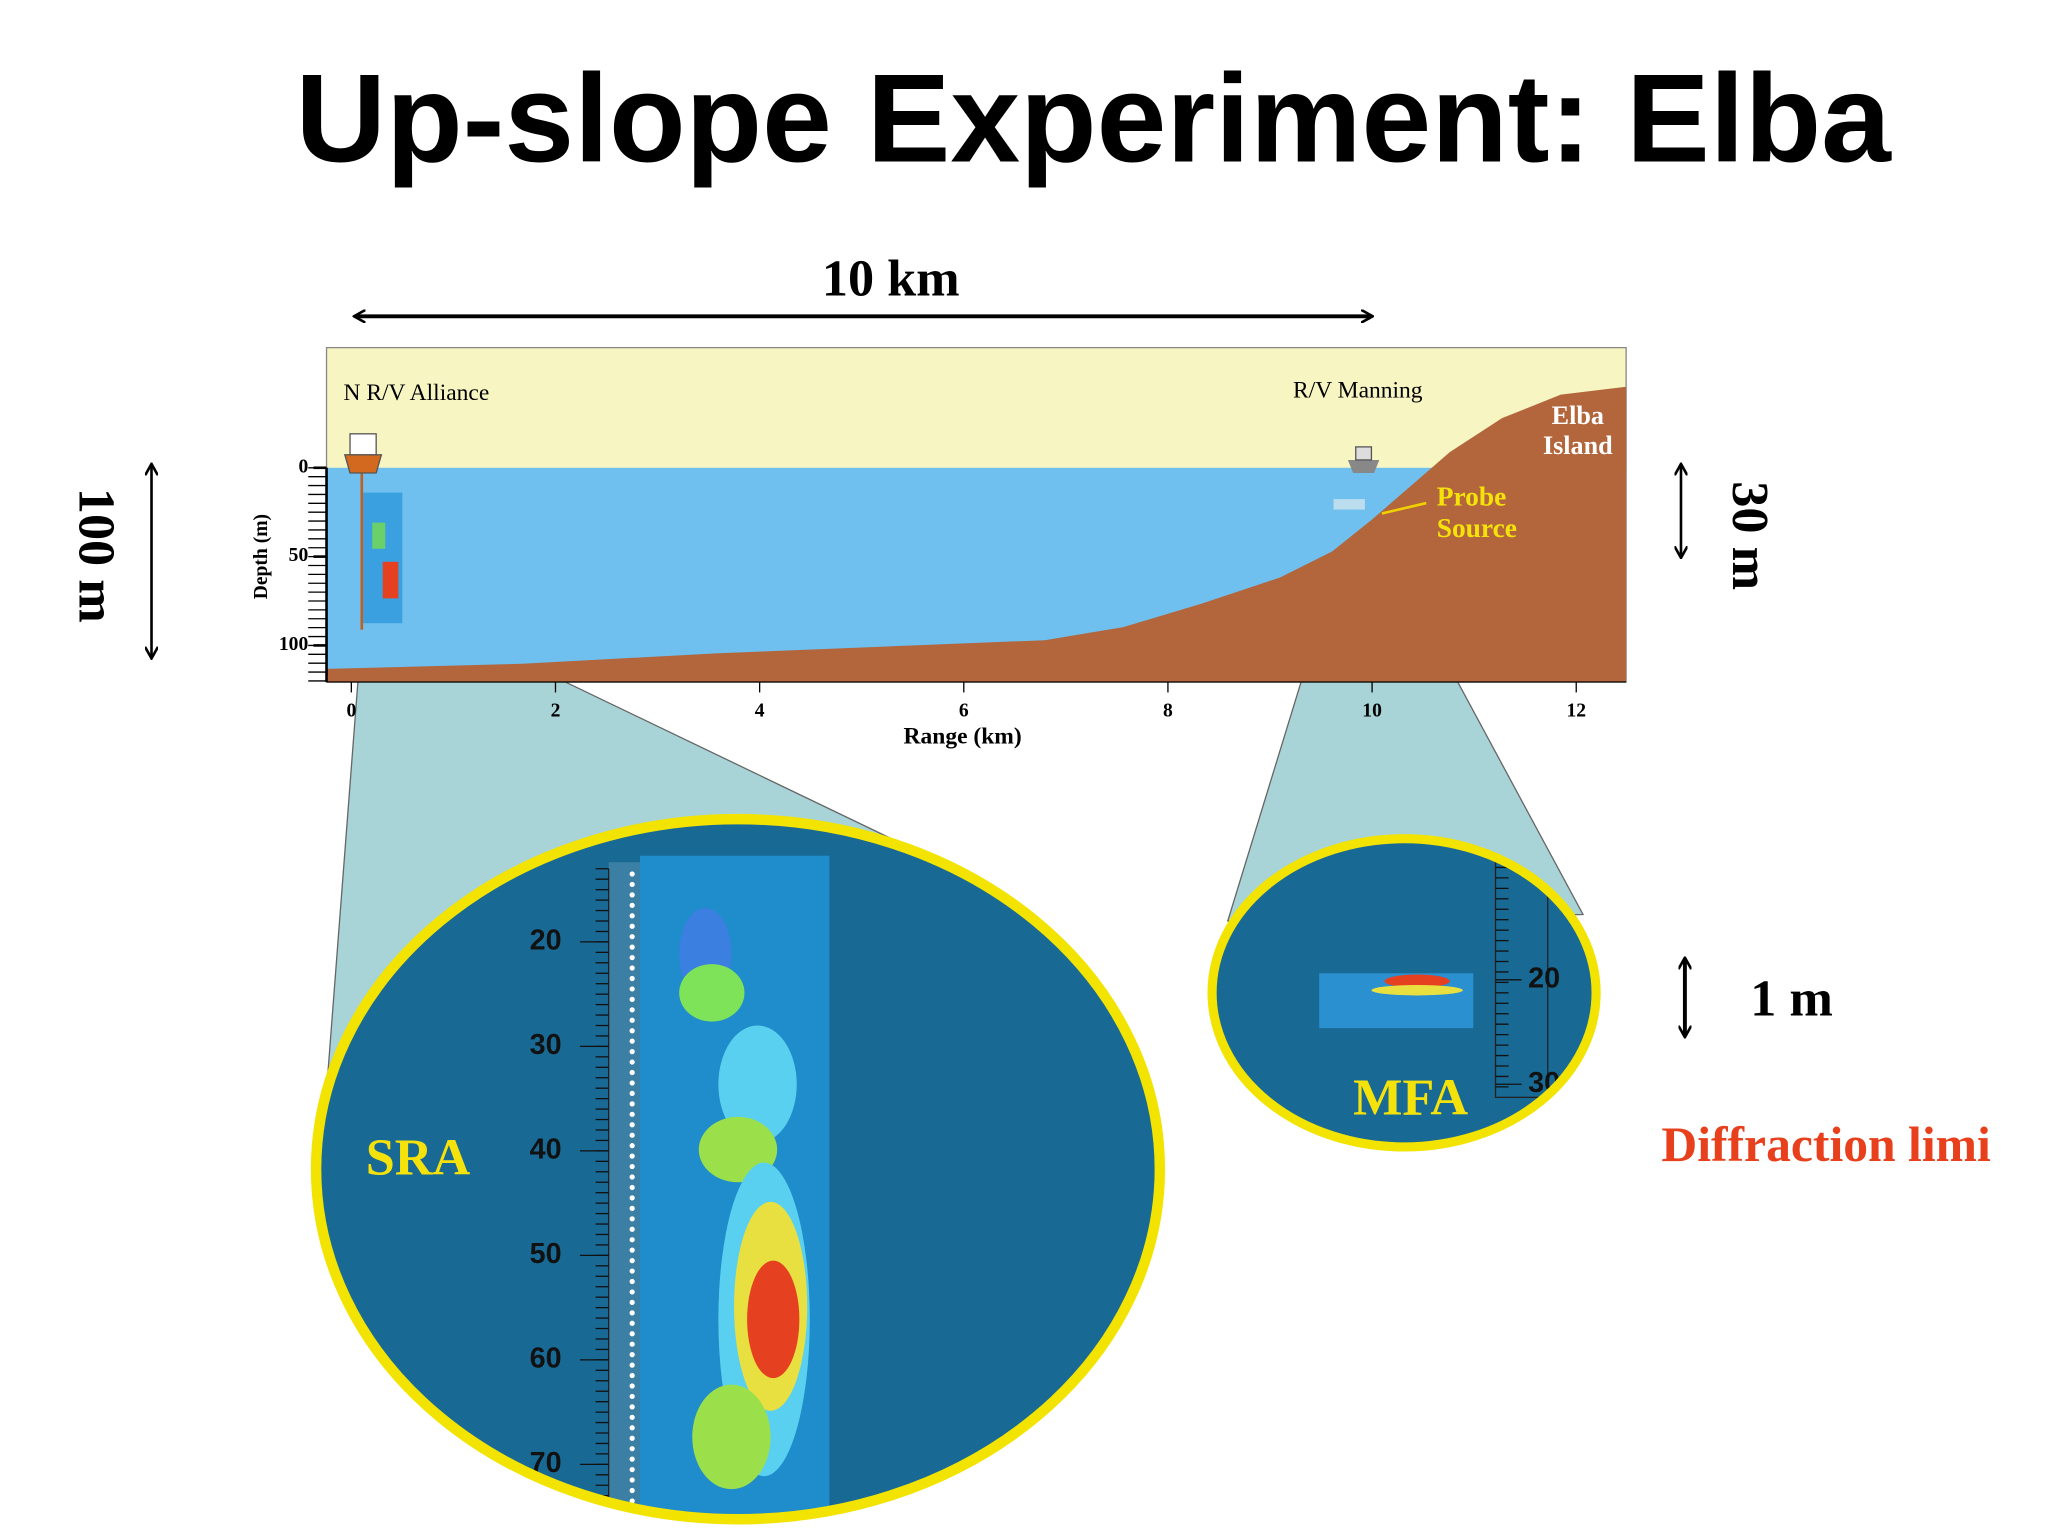 The width and height of the screenshot is (2048, 1539). I want to click on depth-tick-label: 0, so click(303, 466).